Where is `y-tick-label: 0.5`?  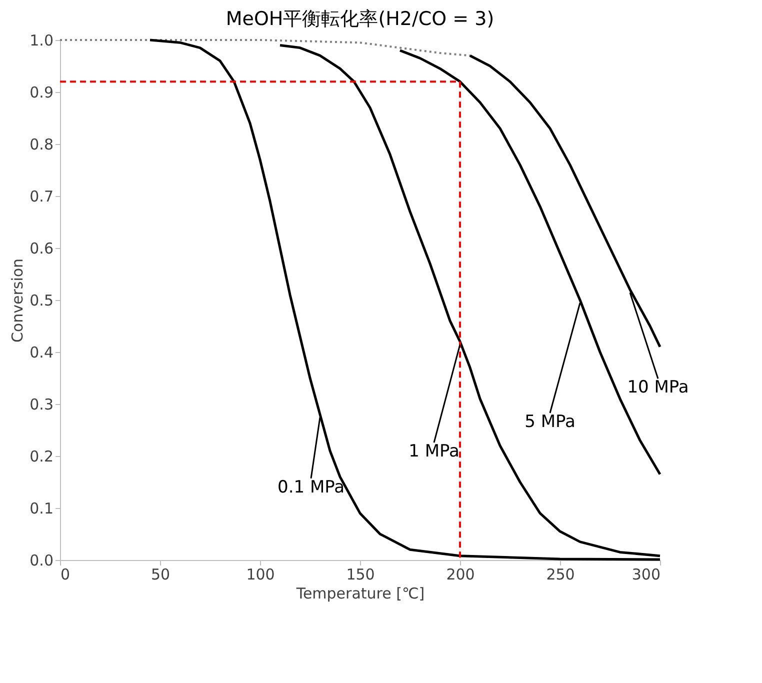 y-tick-label: 0.5 is located at coordinates (42, 301).